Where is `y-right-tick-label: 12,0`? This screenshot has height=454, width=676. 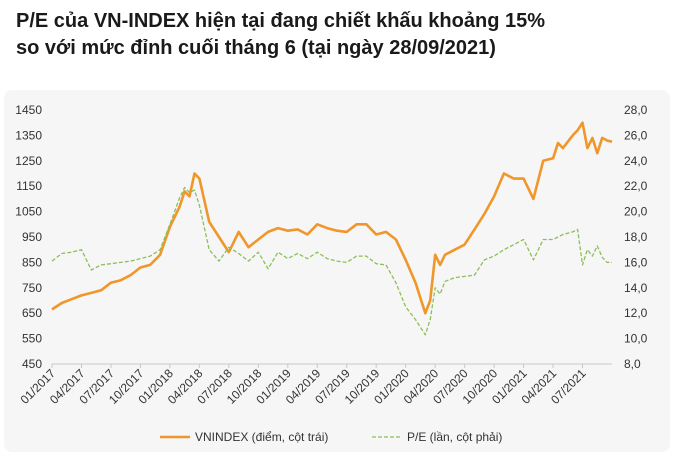 y-right-tick-label: 12,0 is located at coordinates (636, 313).